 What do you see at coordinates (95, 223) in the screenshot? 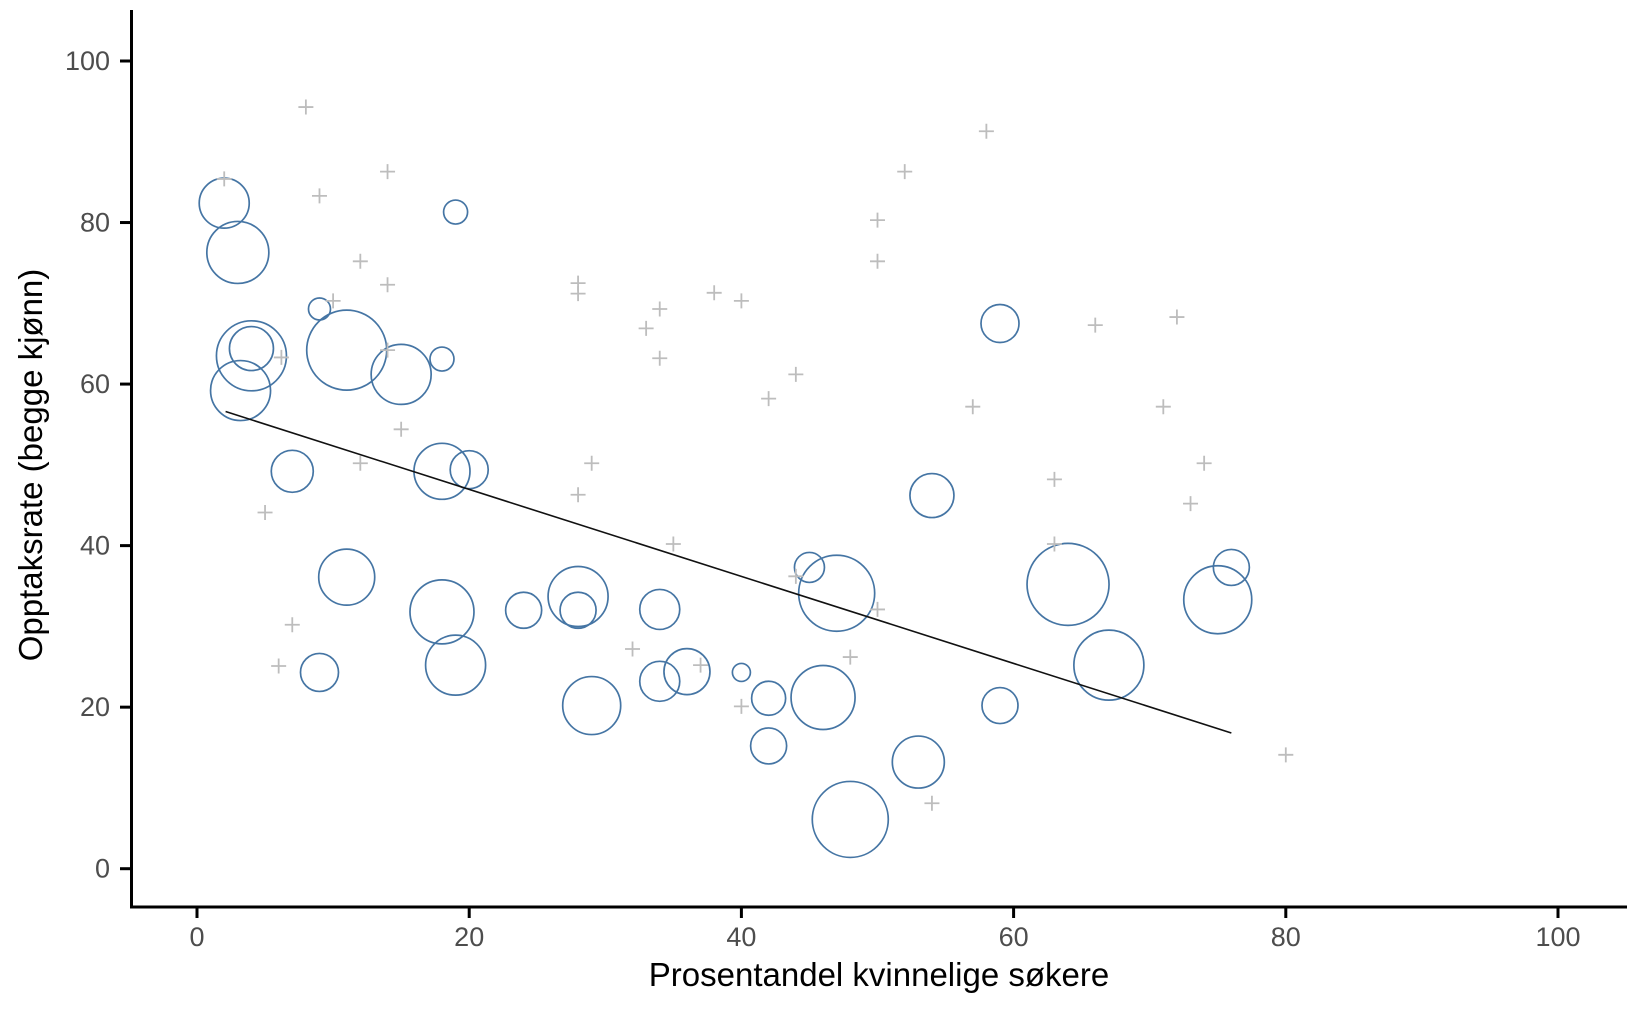
I see `y-tick-label: 80` at bounding box center [95, 223].